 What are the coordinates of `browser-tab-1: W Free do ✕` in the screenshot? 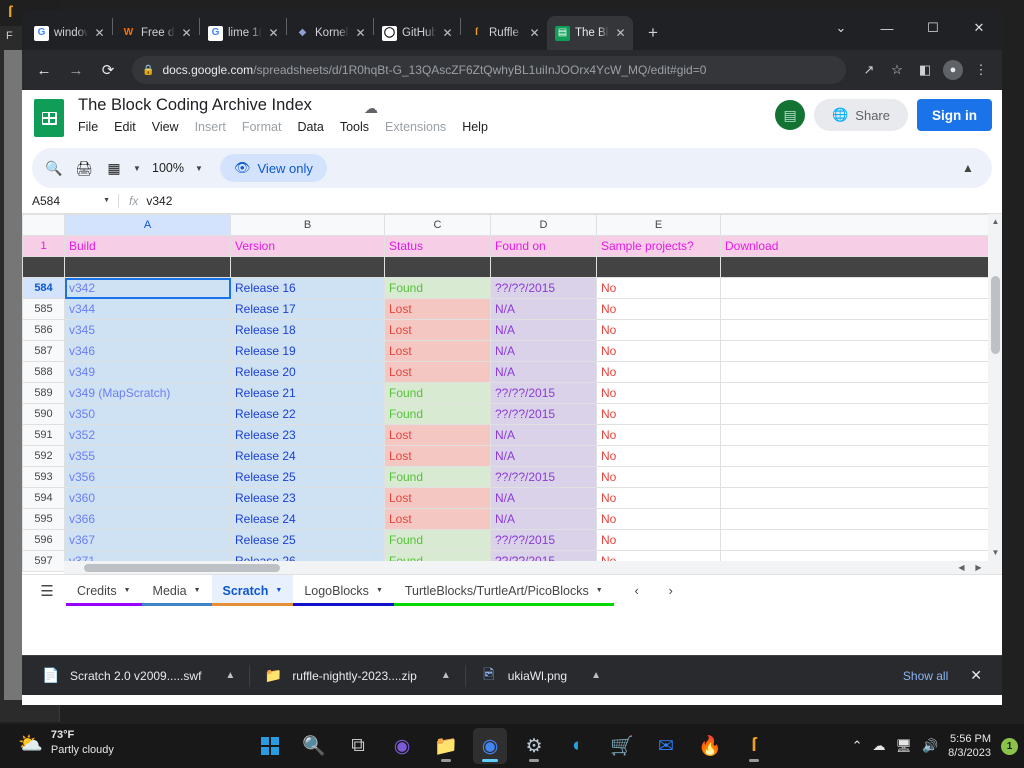 It's located at (156, 33).